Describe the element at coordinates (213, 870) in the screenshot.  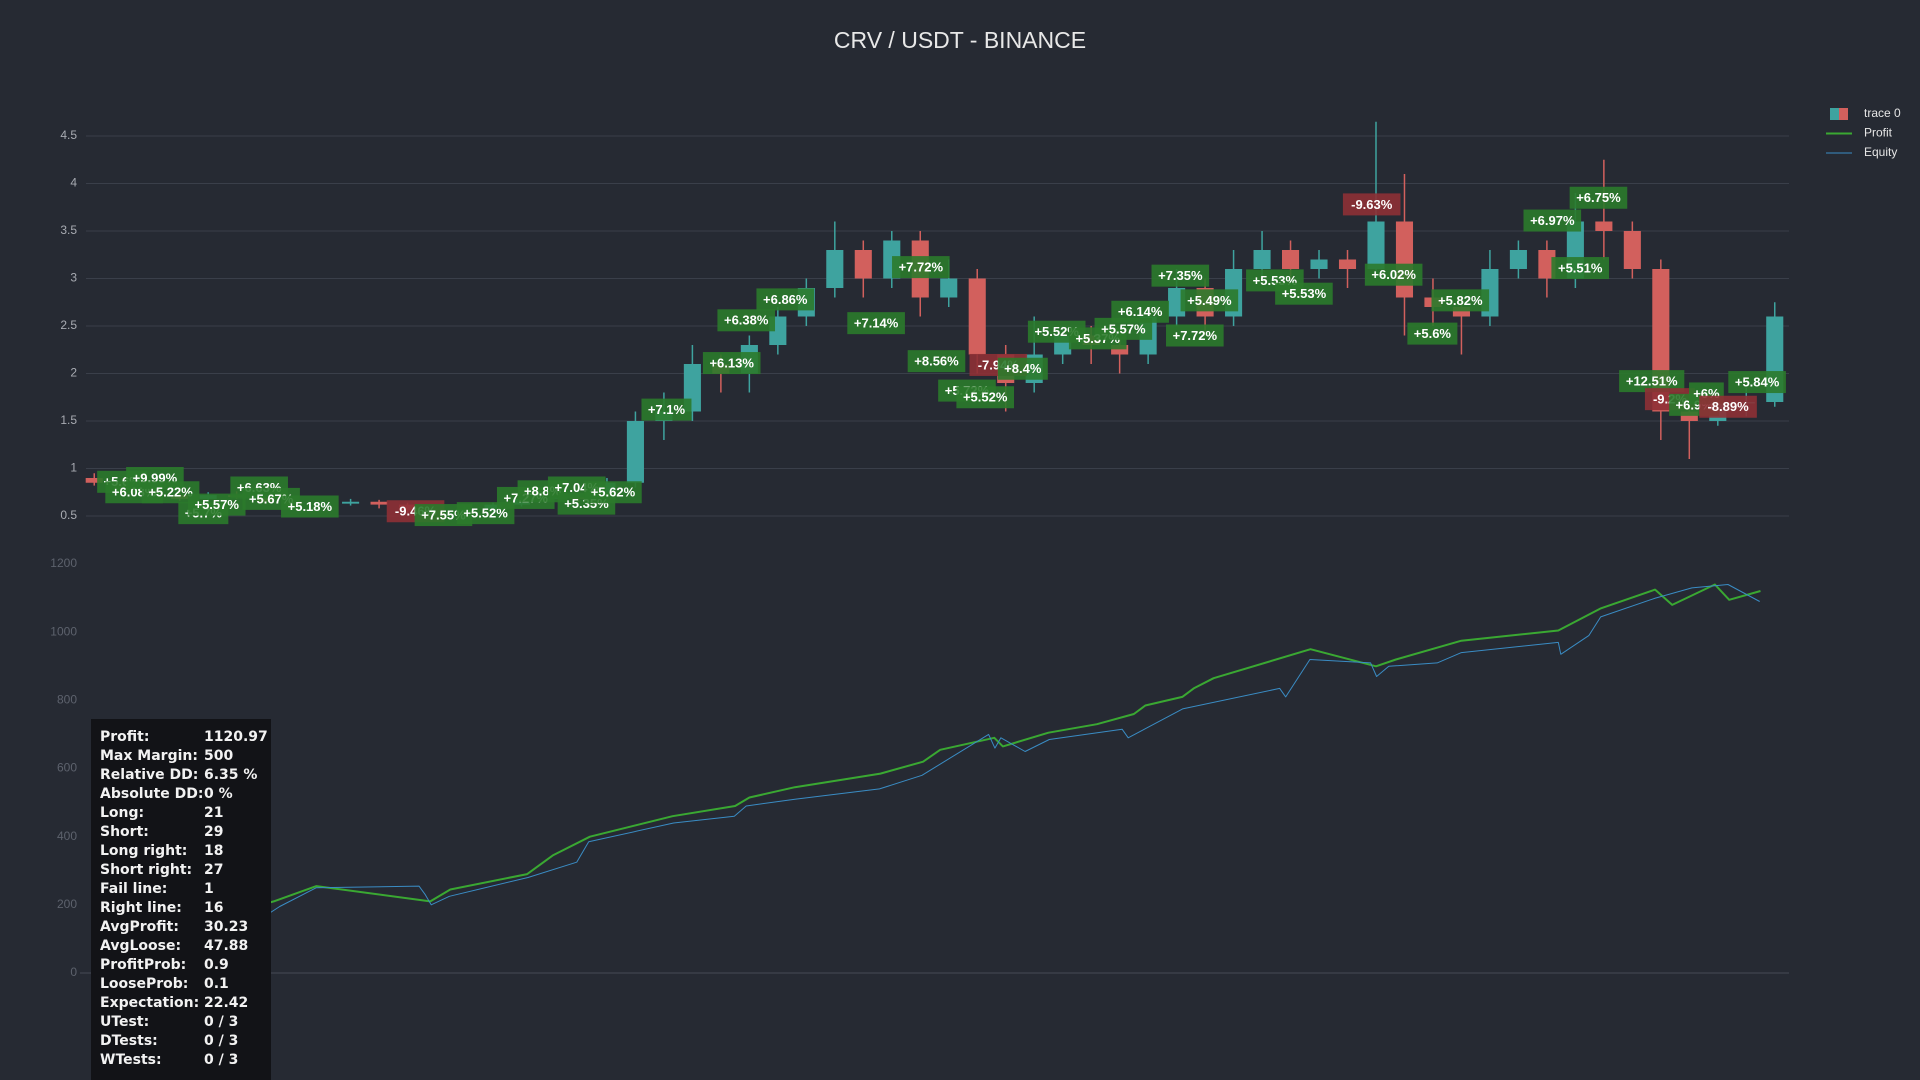
I see `stat-value: 27` at that location.